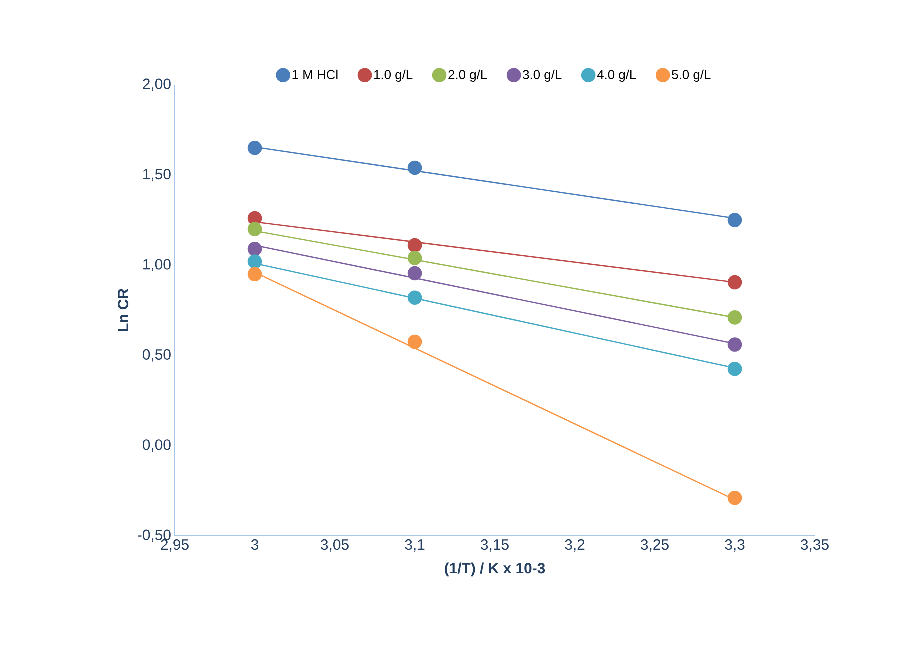  Describe the element at coordinates (156, 446) in the screenshot. I see `y-tick-label: 0,00` at that location.